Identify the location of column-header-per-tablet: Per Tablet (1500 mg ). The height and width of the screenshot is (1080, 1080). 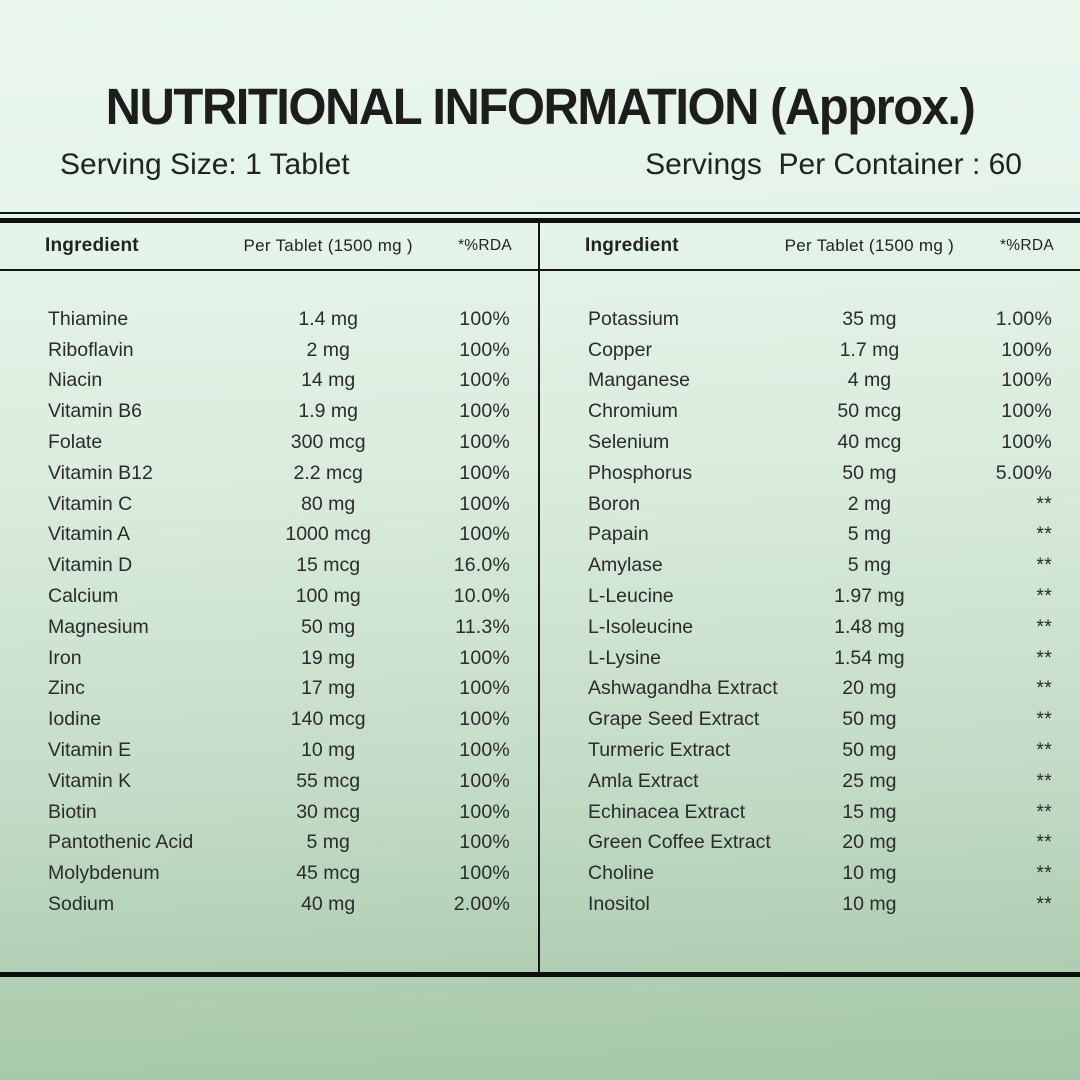
(869, 245).